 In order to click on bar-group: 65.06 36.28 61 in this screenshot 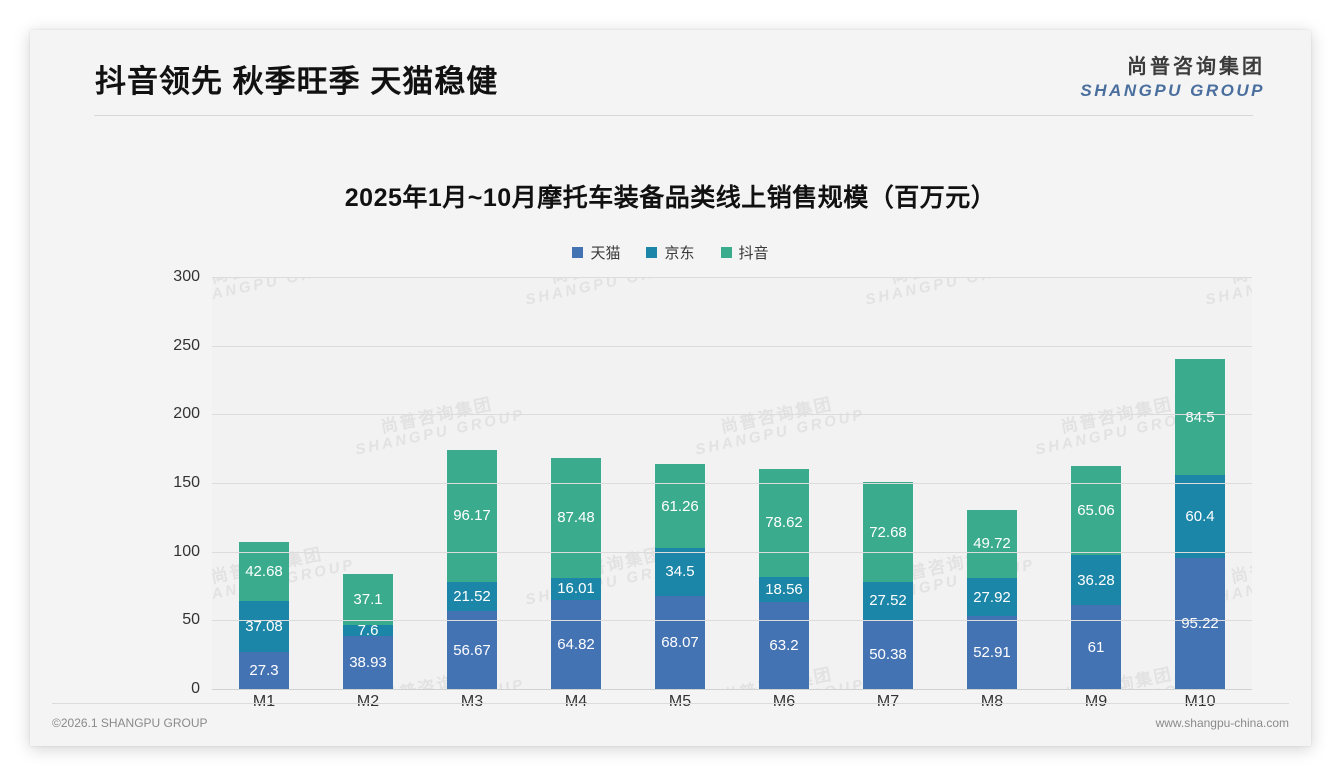, I will do `click(1096, 483)`.